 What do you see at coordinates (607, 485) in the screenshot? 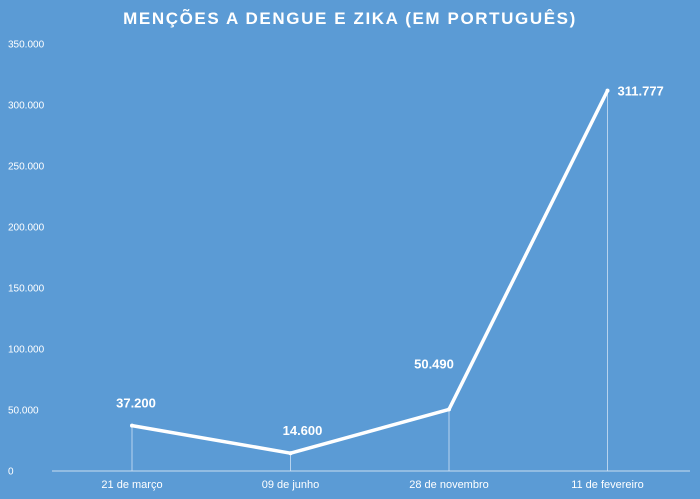
I see `x-tick-label: 11 de fevereiro` at bounding box center [607, 485].